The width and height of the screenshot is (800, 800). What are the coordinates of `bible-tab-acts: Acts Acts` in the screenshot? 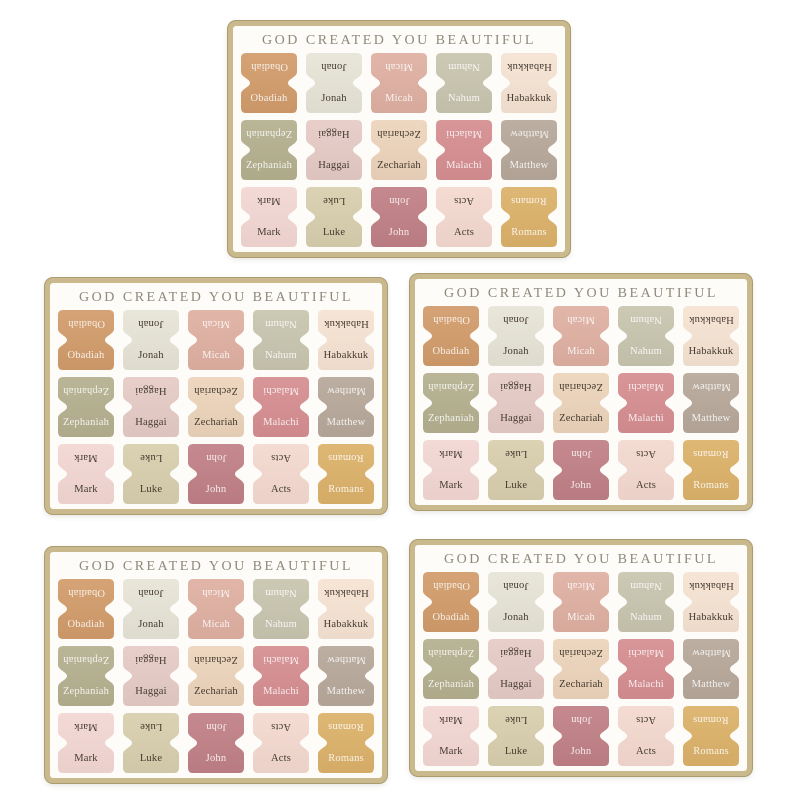 It's located at (646, 736).